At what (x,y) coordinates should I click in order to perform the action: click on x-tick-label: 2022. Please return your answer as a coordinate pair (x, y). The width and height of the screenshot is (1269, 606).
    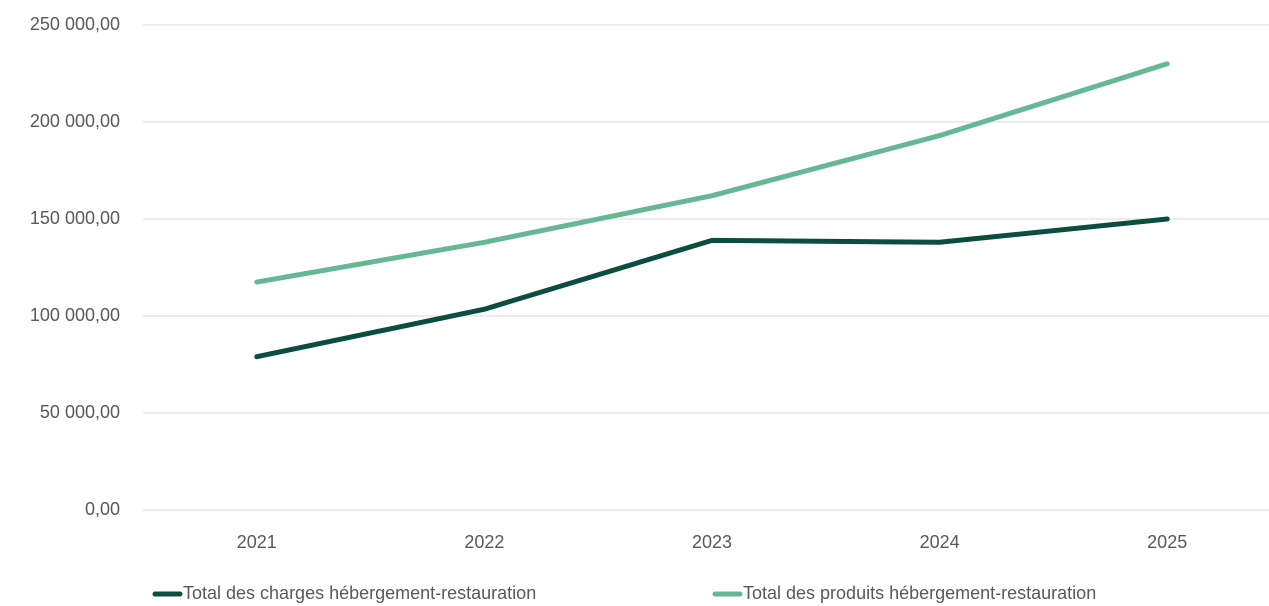
    Looking at the image, I should click on (484, 542).